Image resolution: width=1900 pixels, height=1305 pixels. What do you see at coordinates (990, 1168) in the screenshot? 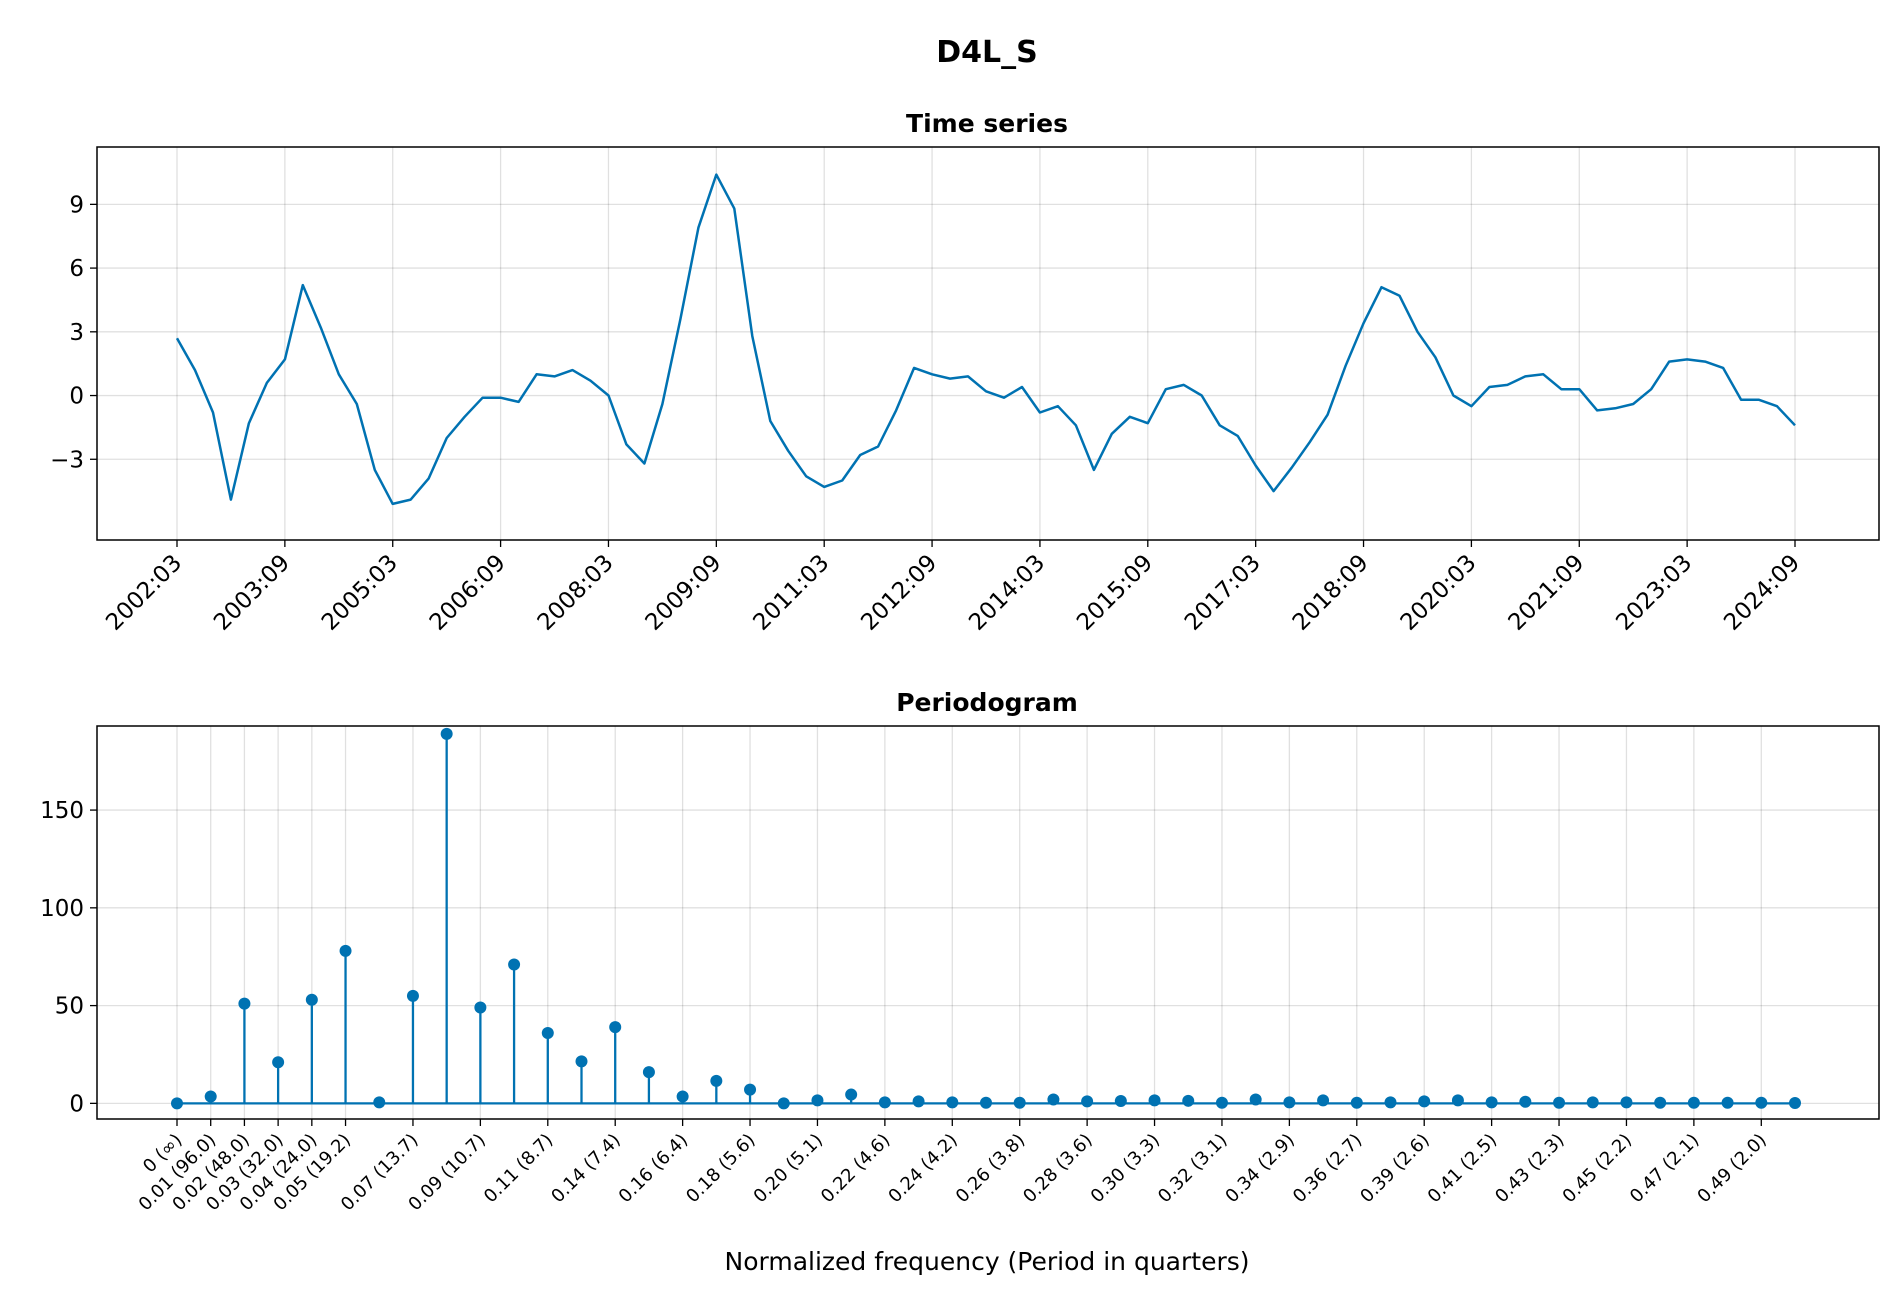
I see `pg-x-tick-label: 0.26 (3.8)` at bounding box center [990, 1168].